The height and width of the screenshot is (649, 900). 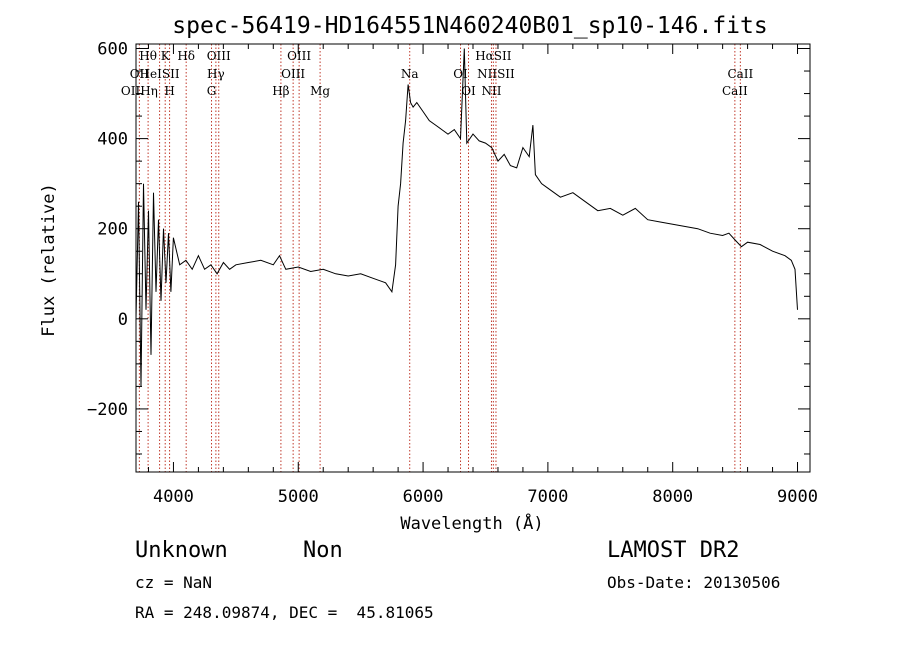 I want to click on coordinates-label: RA = 248.09874, DEC = 45.81065, so click(x=284, y=612).